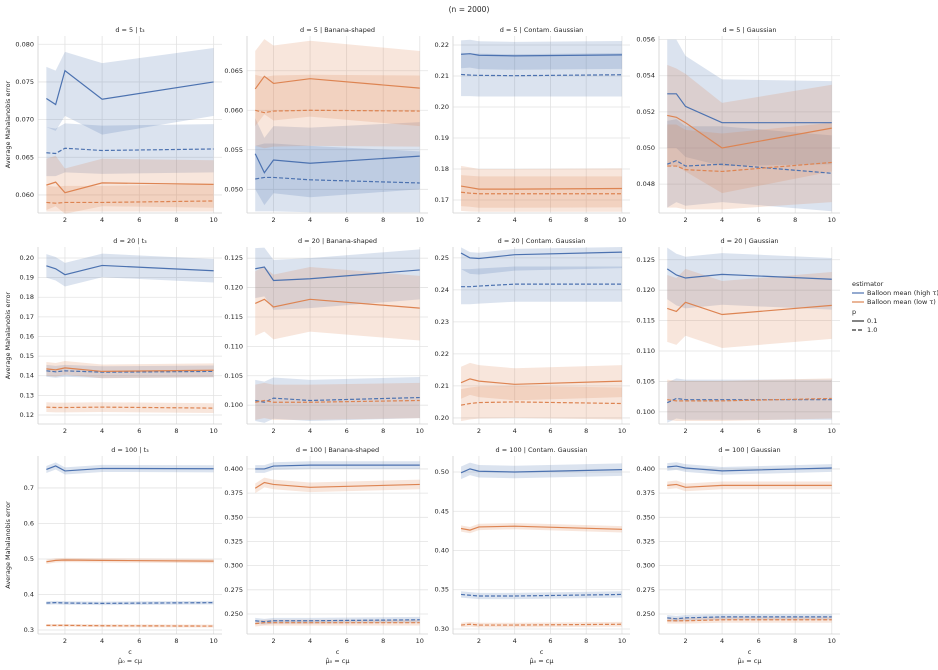 The height and width of the screenshot is (670, 938). I want to click on y-tick-label: 0.056, so click(645, 40).